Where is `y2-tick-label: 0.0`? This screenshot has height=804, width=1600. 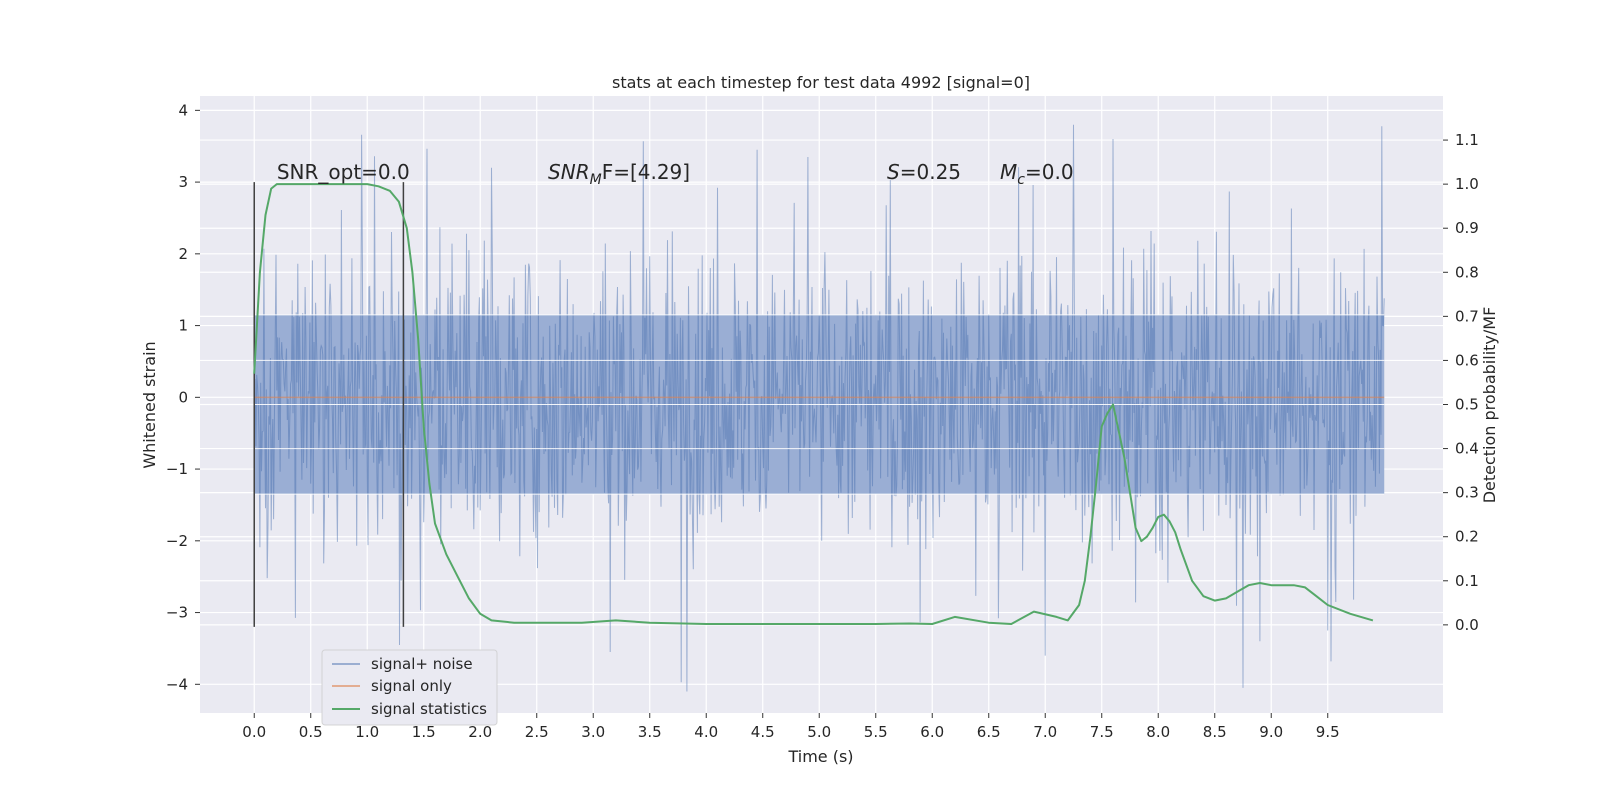
y2-tick-label: 0.0 is located at coordinates (1467, 625).